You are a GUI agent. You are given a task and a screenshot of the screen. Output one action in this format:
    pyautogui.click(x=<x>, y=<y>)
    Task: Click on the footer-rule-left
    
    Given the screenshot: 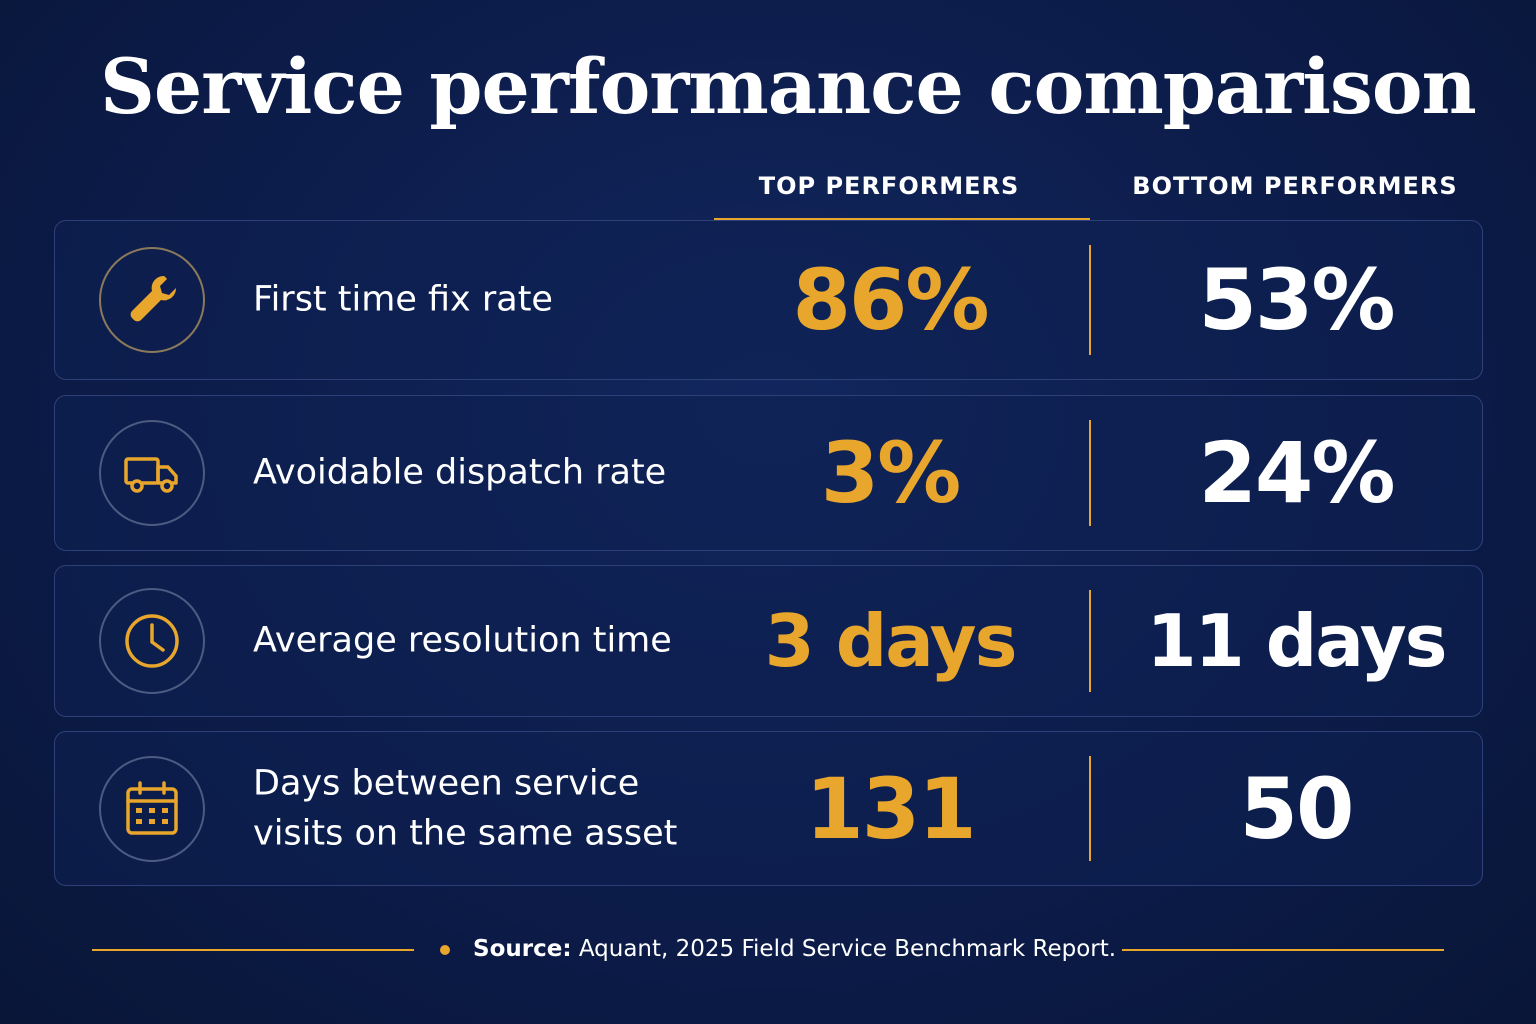 What is the action you would take?
    pyautogui.click(x=253, y=950)
    